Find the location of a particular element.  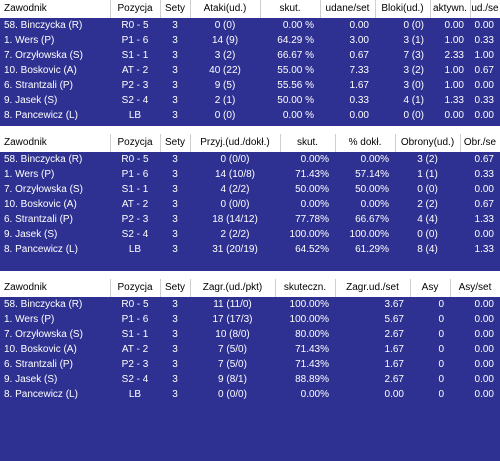

col-header-serves: Zagr.(ud./pkt) is located at coordinates (233, 288).